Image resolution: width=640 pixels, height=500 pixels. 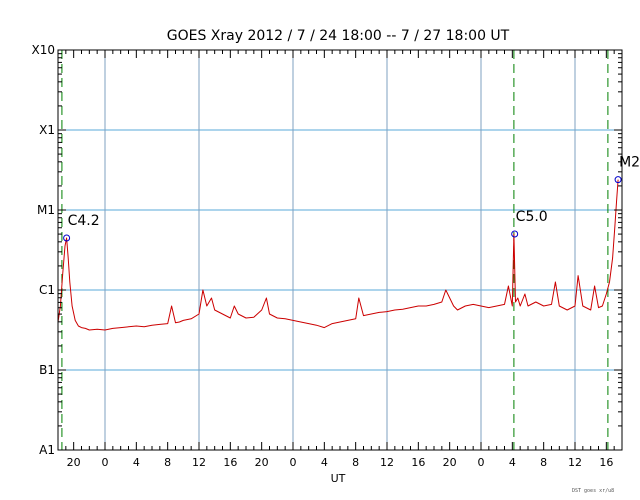 What do you see at coordinates (593, 491) in the screenshot?
I see `footer-text: DST goes xr/u8` at bounding box center [593, 491].